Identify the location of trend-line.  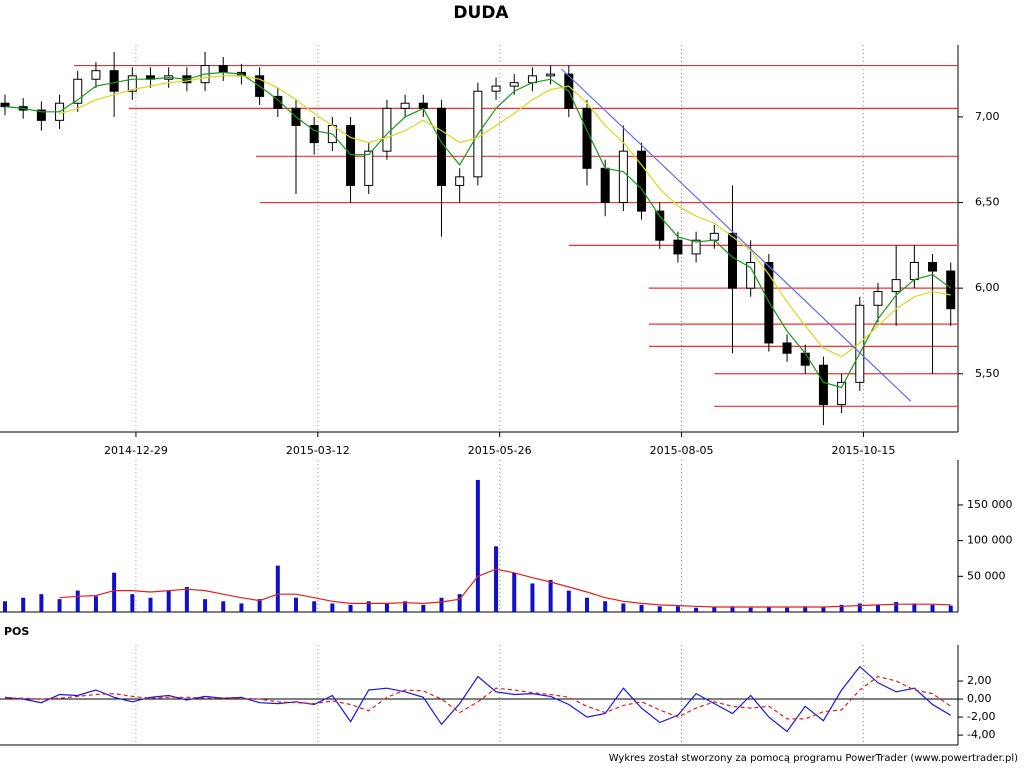
(736, 235).